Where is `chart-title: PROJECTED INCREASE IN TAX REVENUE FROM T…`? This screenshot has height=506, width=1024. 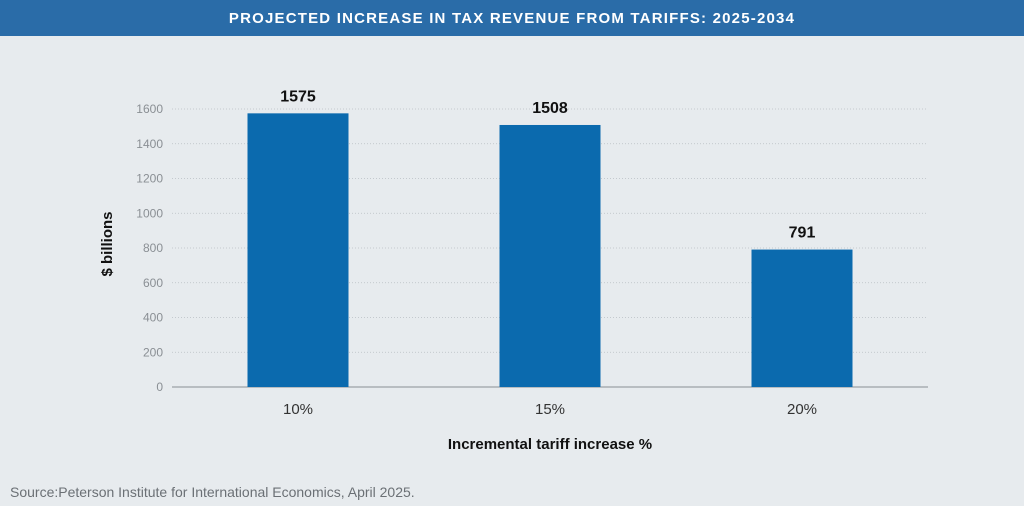
chart-title: PROJECTED INCREASE IN TAX REVENUE FROM T… is located at coordinates (512, 18).